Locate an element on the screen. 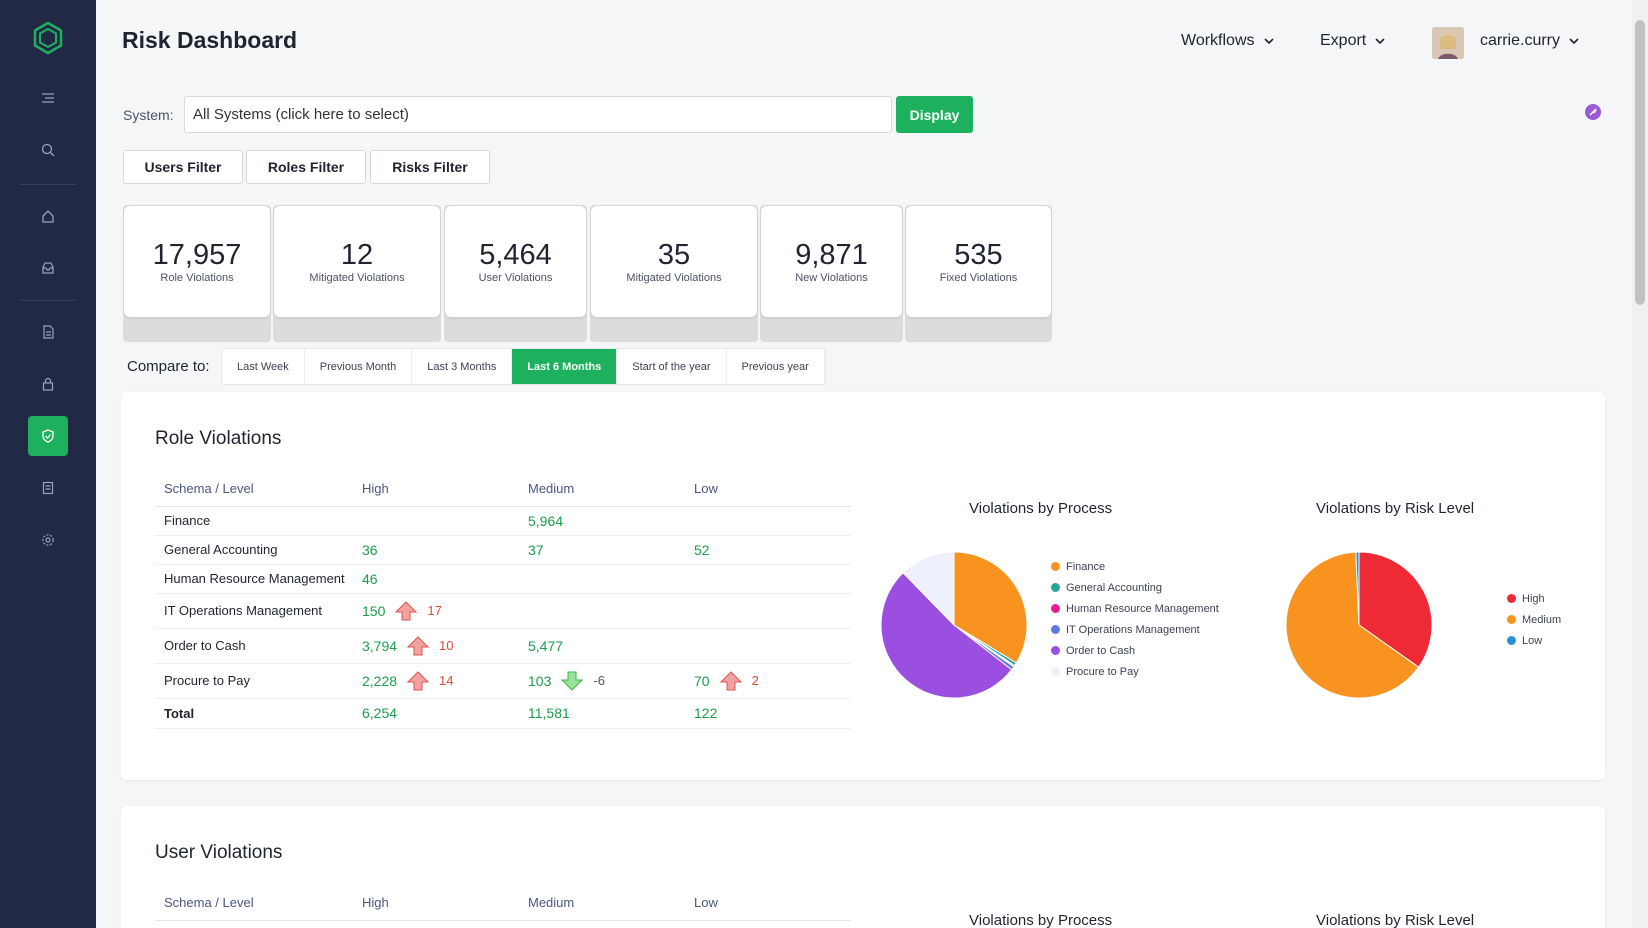  kpi-card: 35 Mitigated Violations is located at coordinates (674, 273).